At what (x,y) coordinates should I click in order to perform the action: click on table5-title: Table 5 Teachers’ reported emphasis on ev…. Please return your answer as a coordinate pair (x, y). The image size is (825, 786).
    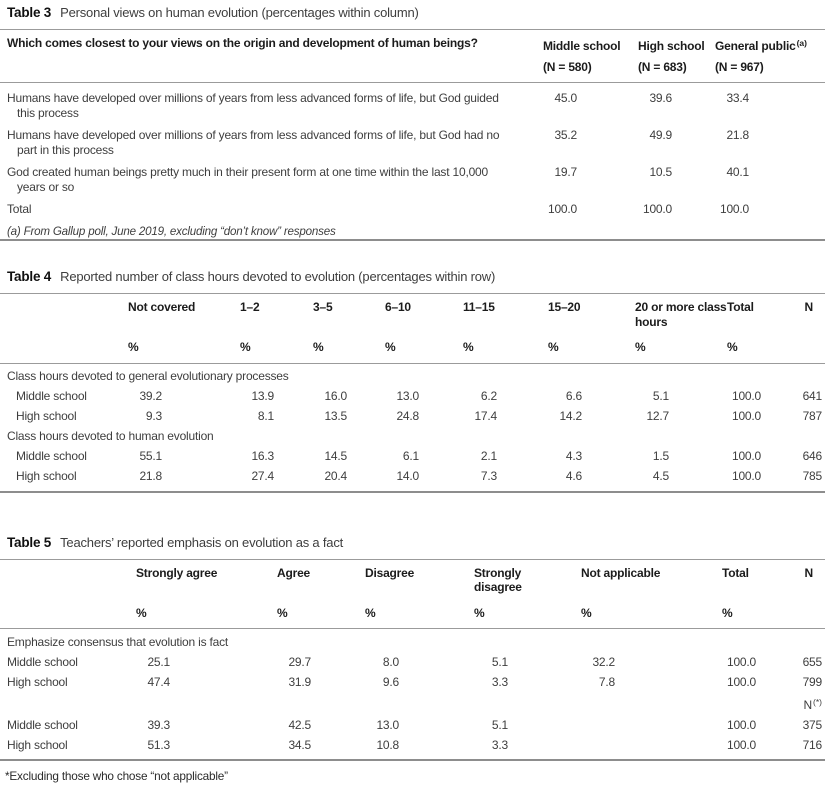
    Looking at the image, I should click on (416, 543).